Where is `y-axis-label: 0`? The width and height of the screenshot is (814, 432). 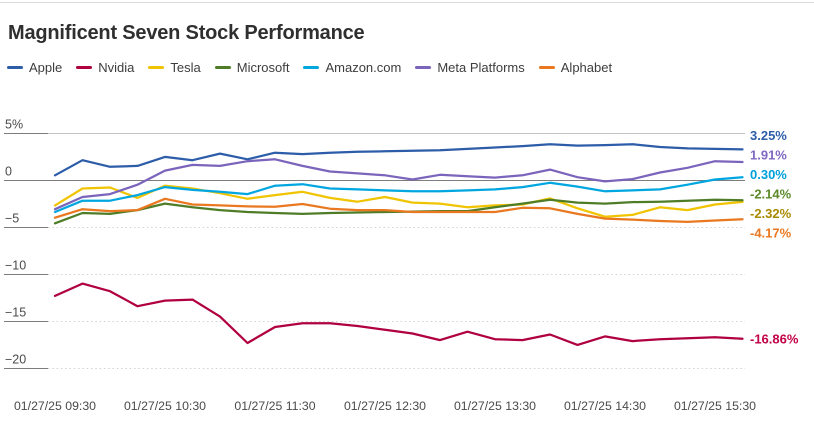
y-axis-label: 0 is located at coordinates (8, 172).